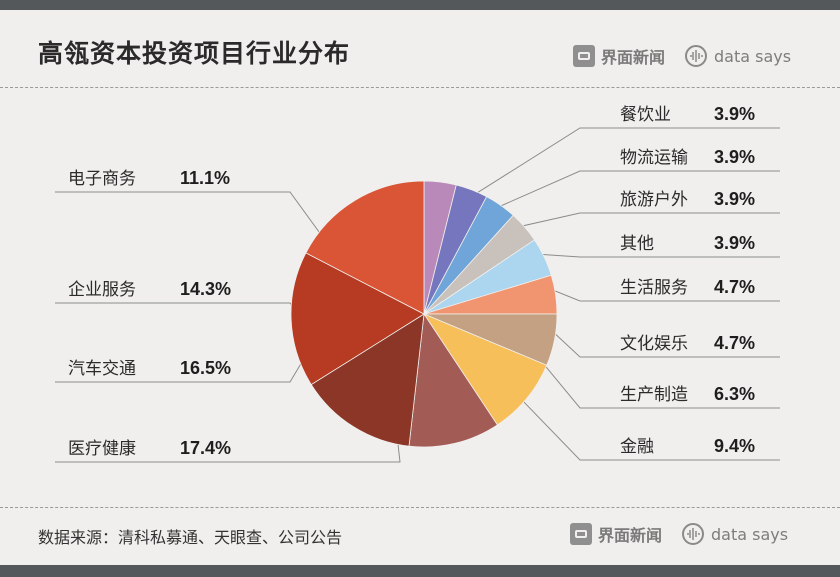  I want to click on slice-label: 企业服务, so click(102, 290).